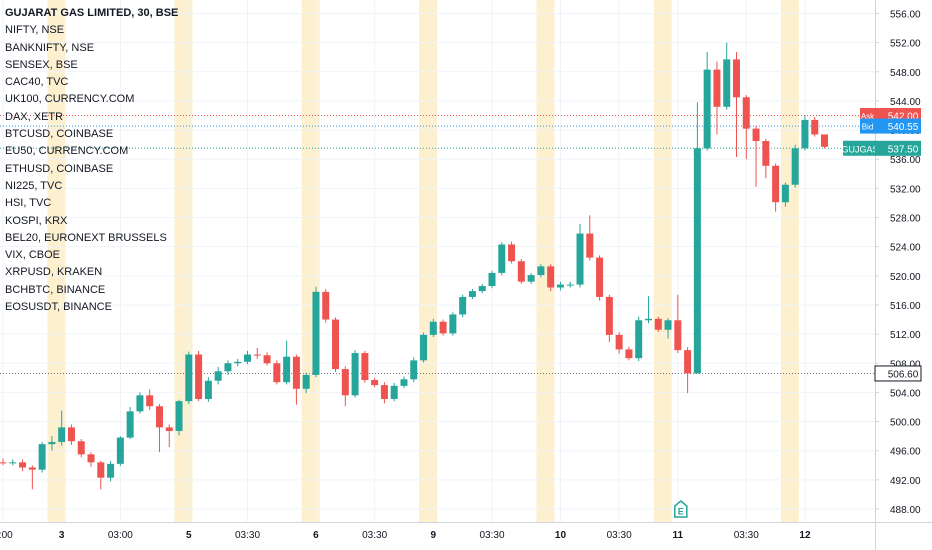 Image resolution: width=932 pixels, height=550 pixels. Describe the element at coordinates (86, 237) in the screenshot. I see `overlay-symbol-item: BEL20, EURONEXT BRUSSELS` at that location.